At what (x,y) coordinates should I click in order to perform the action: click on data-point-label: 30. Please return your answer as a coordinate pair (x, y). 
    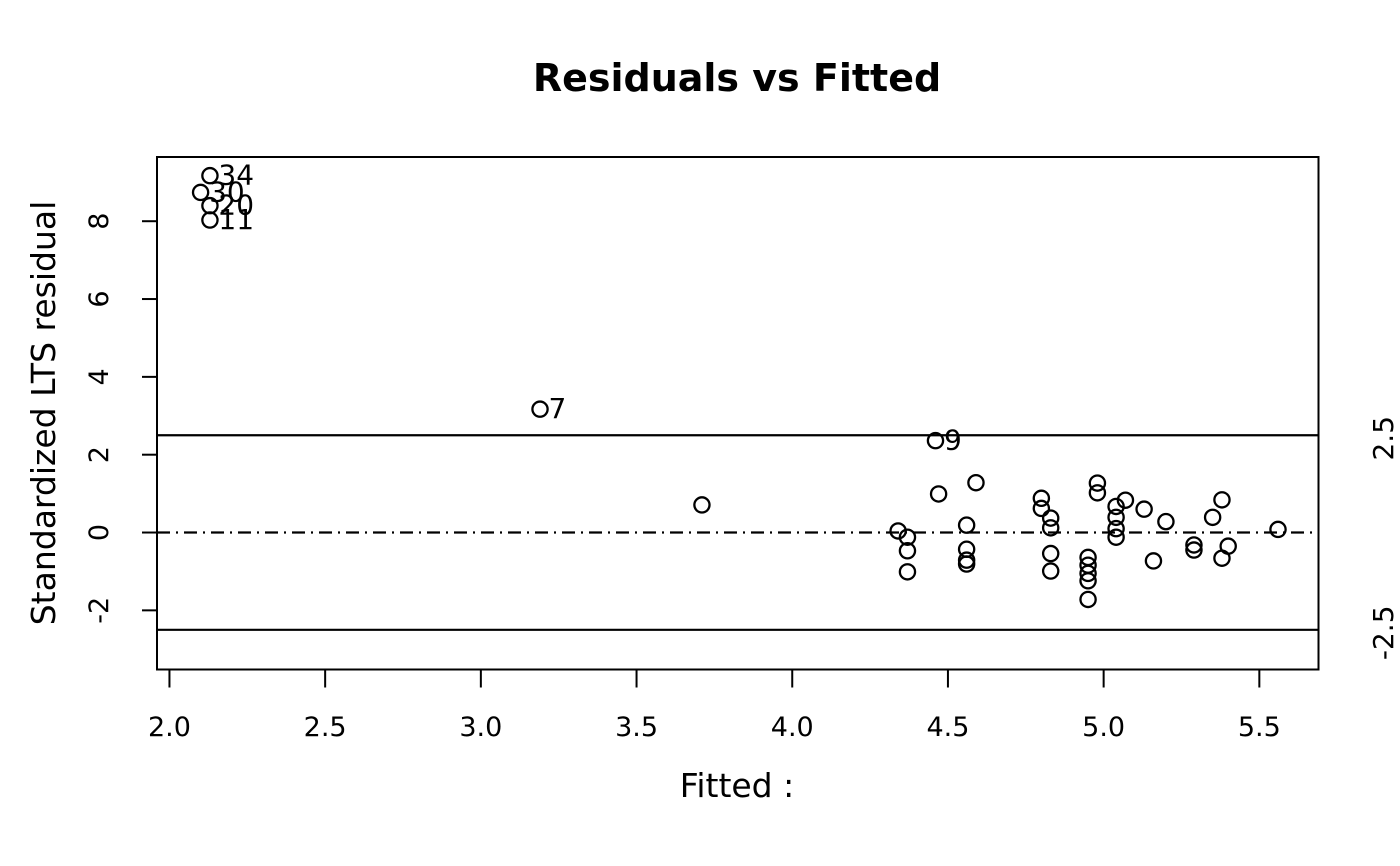
    Looking at the image, I should click on (227, 191).